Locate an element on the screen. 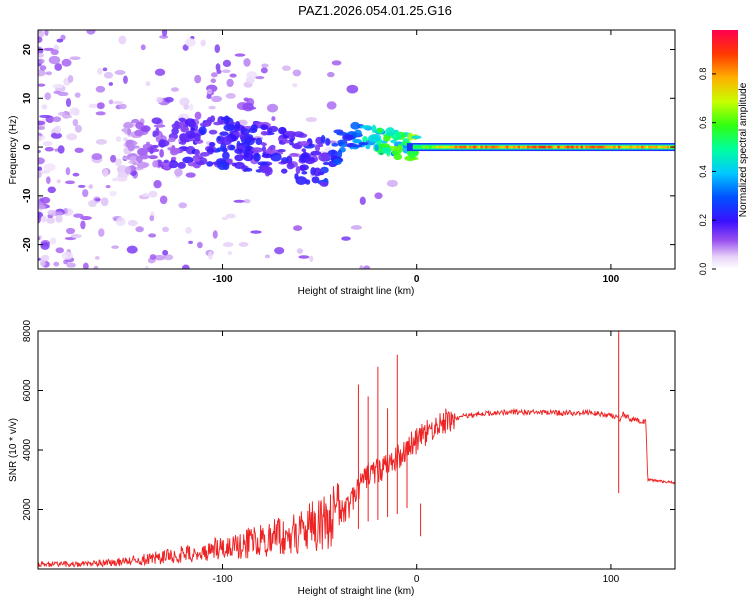 Image resolution: width=750 pixels, height=605 pixels. x-tick-label: 100 is located at coordinates (611, 279).